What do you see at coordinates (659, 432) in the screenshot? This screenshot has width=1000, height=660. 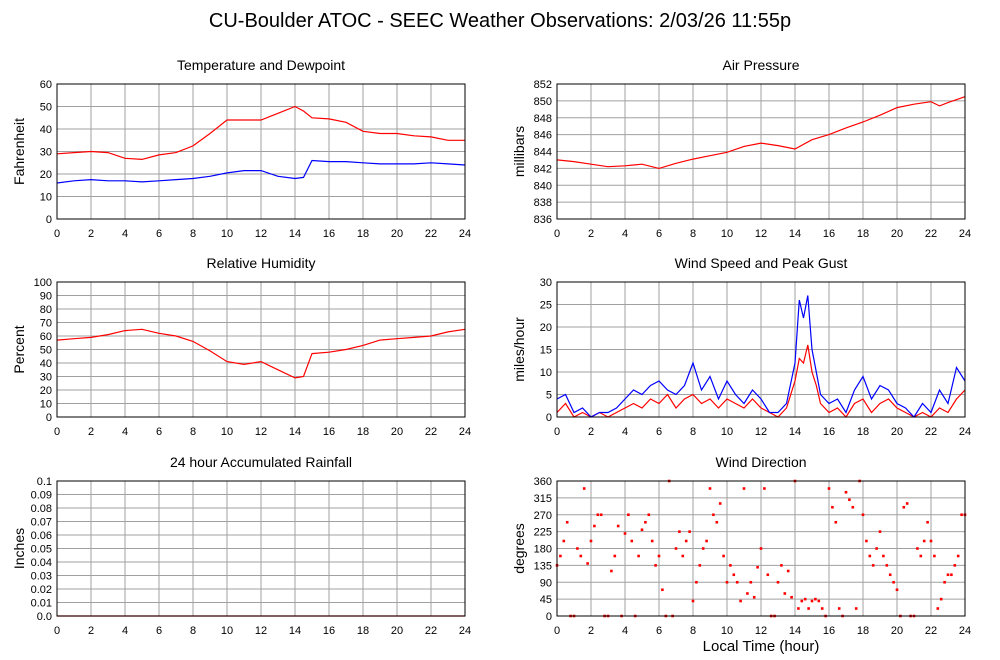 I see `x-tick-label: 6` at bounding box center [659, 432].